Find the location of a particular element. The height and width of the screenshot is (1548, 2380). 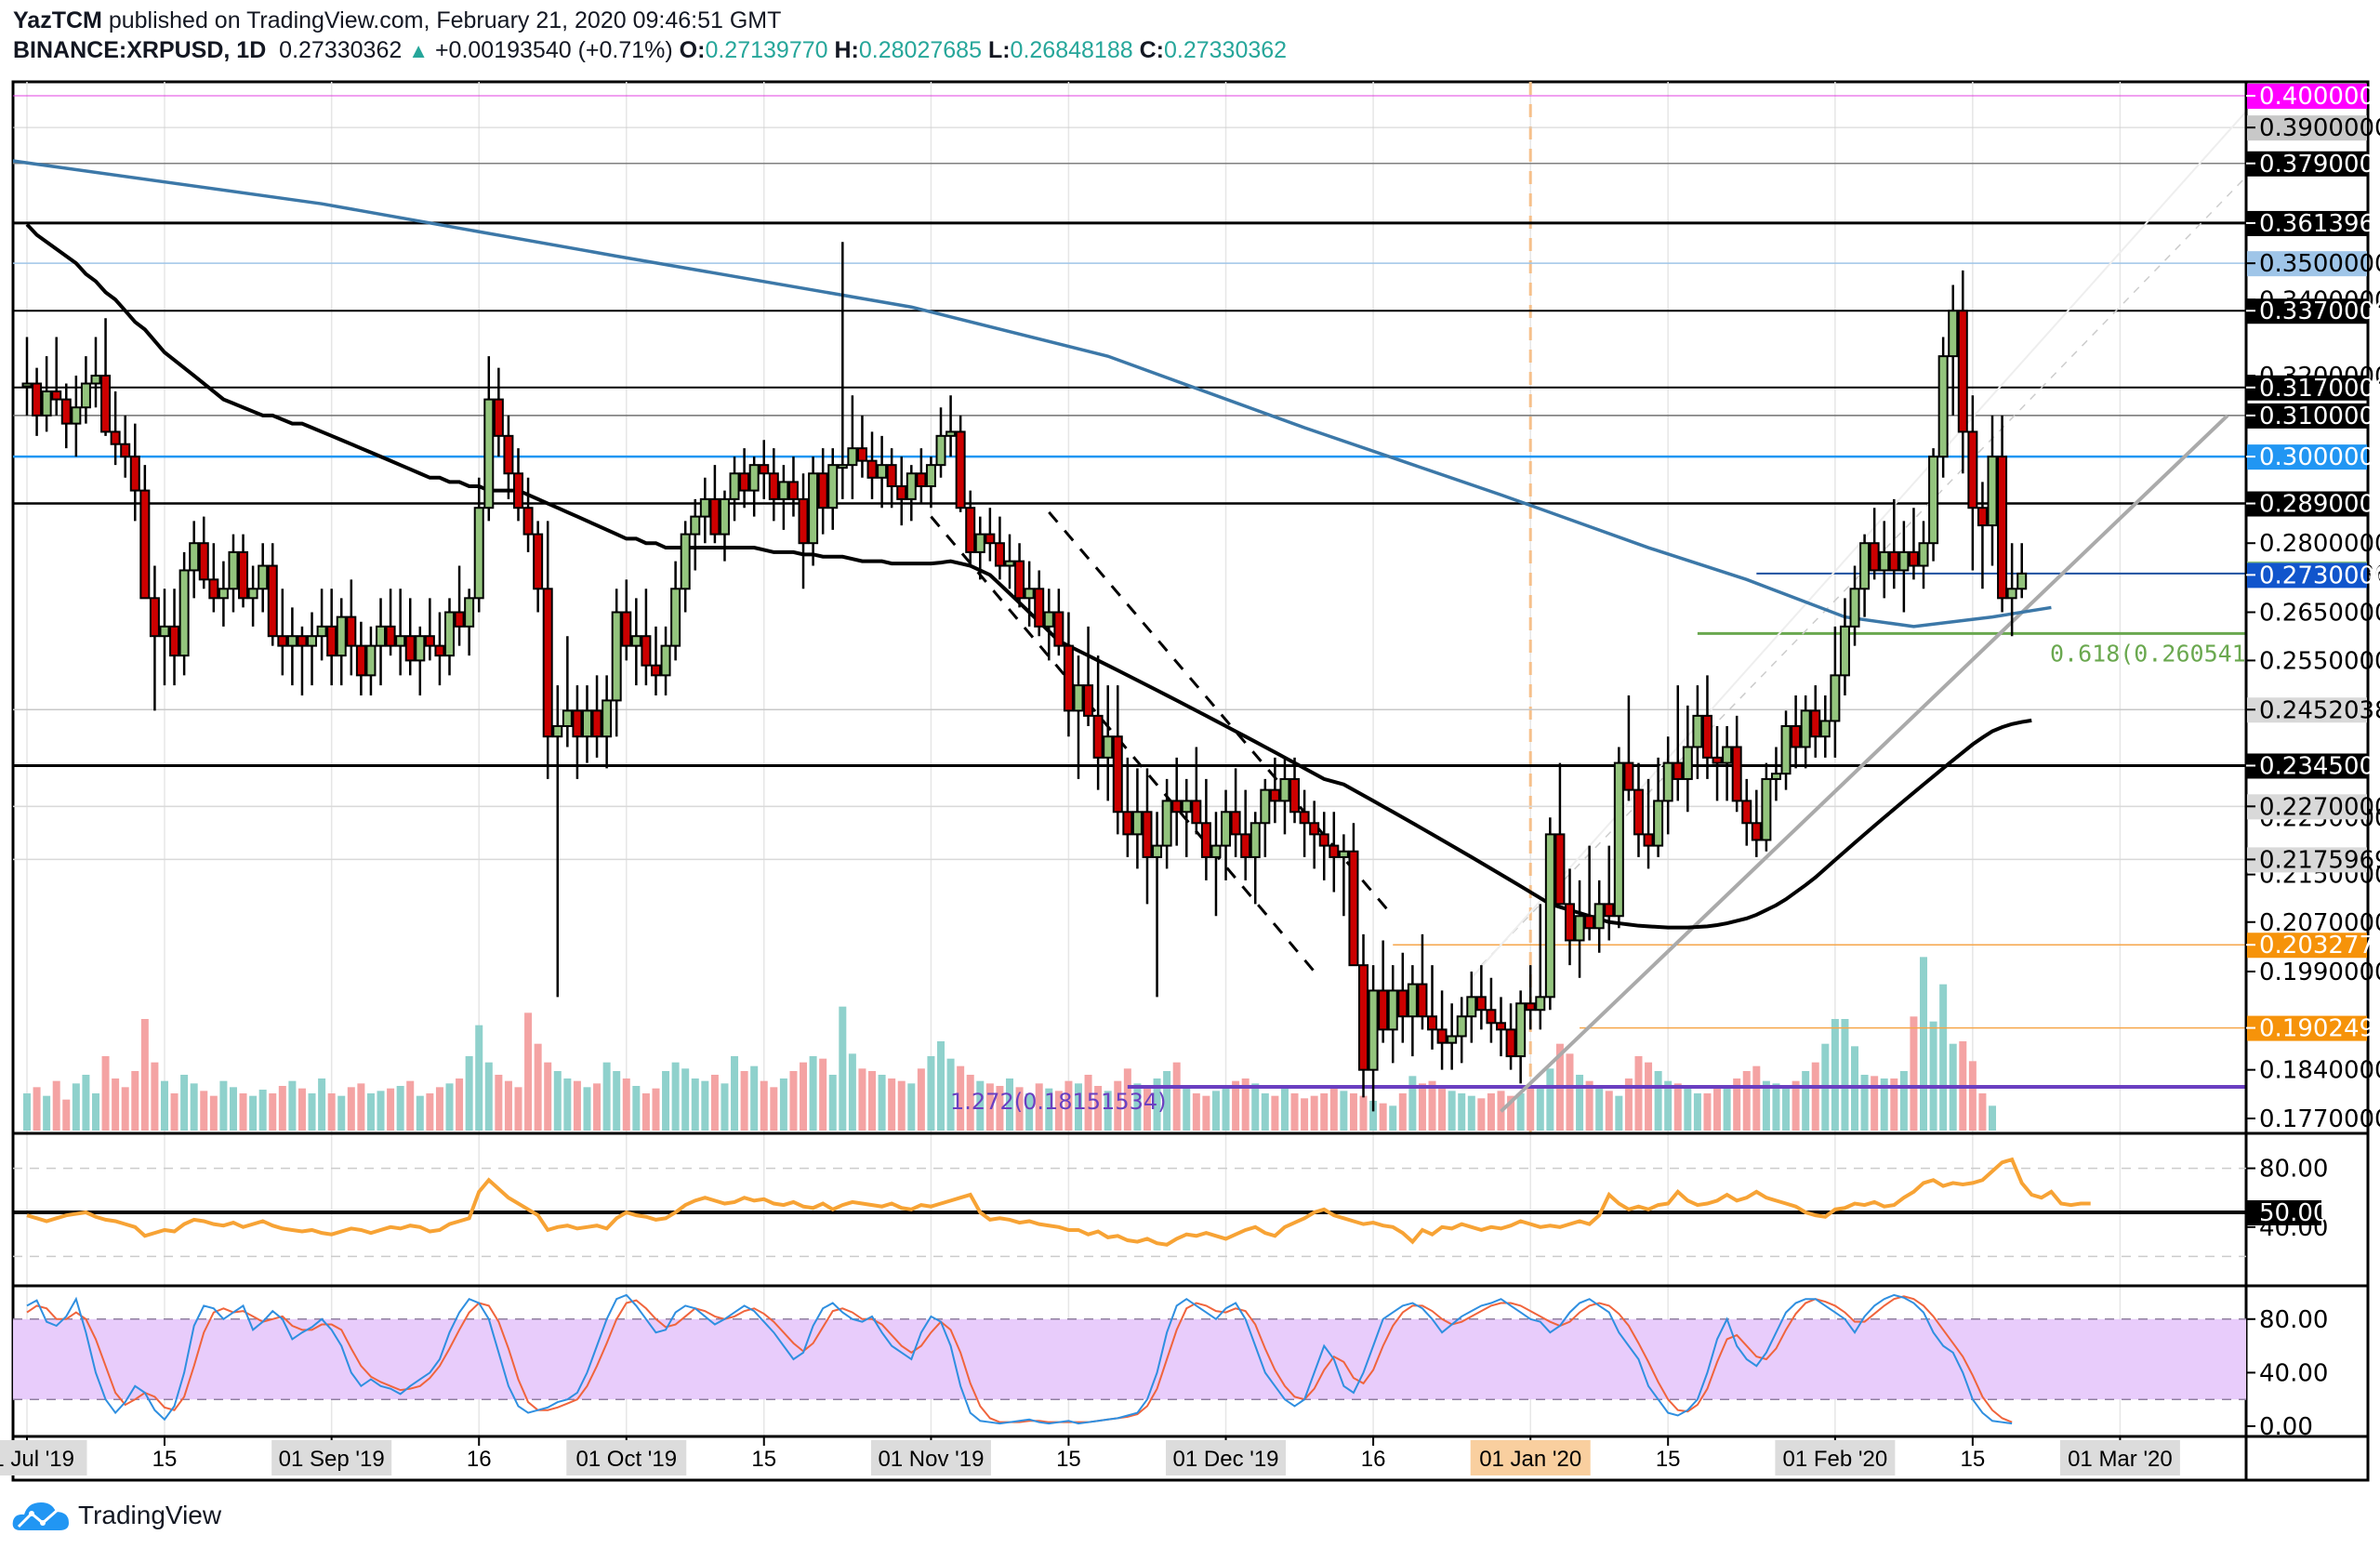

svg-text: 0.27300000 is located at coordinates (2319, 575).